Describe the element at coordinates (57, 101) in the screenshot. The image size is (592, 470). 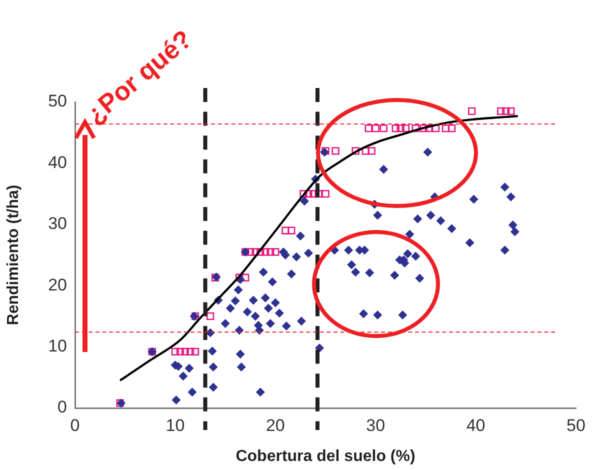
I see `y-tick-label: 50` at that location.